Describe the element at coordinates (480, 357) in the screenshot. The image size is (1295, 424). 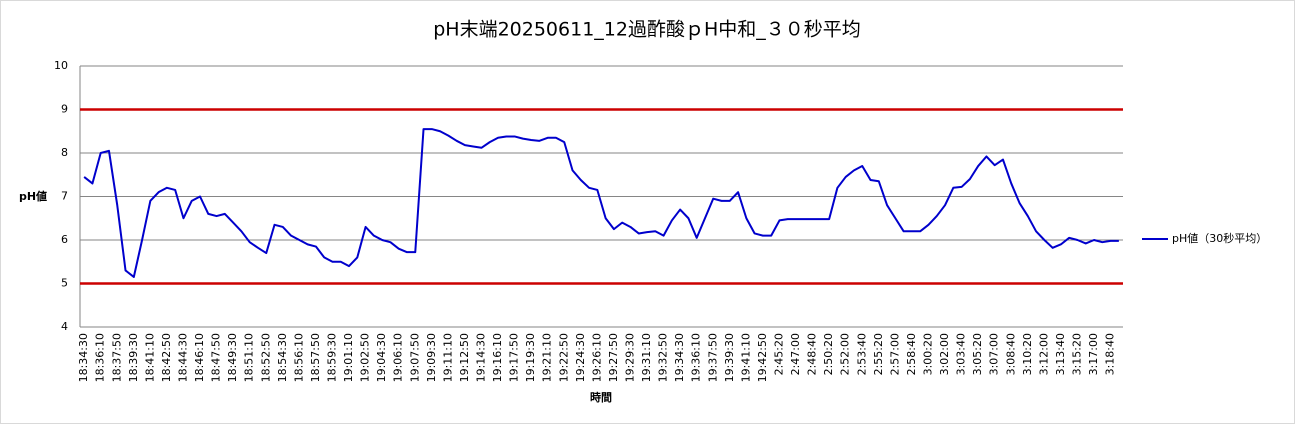
I see `x-tick-label: 19:14:30` at that location.